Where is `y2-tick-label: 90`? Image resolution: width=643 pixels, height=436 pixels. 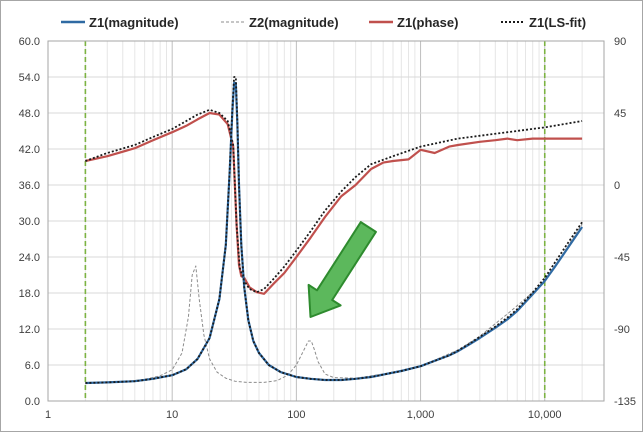
y2-tick-label: 90 is located at coordinates (620, 42).